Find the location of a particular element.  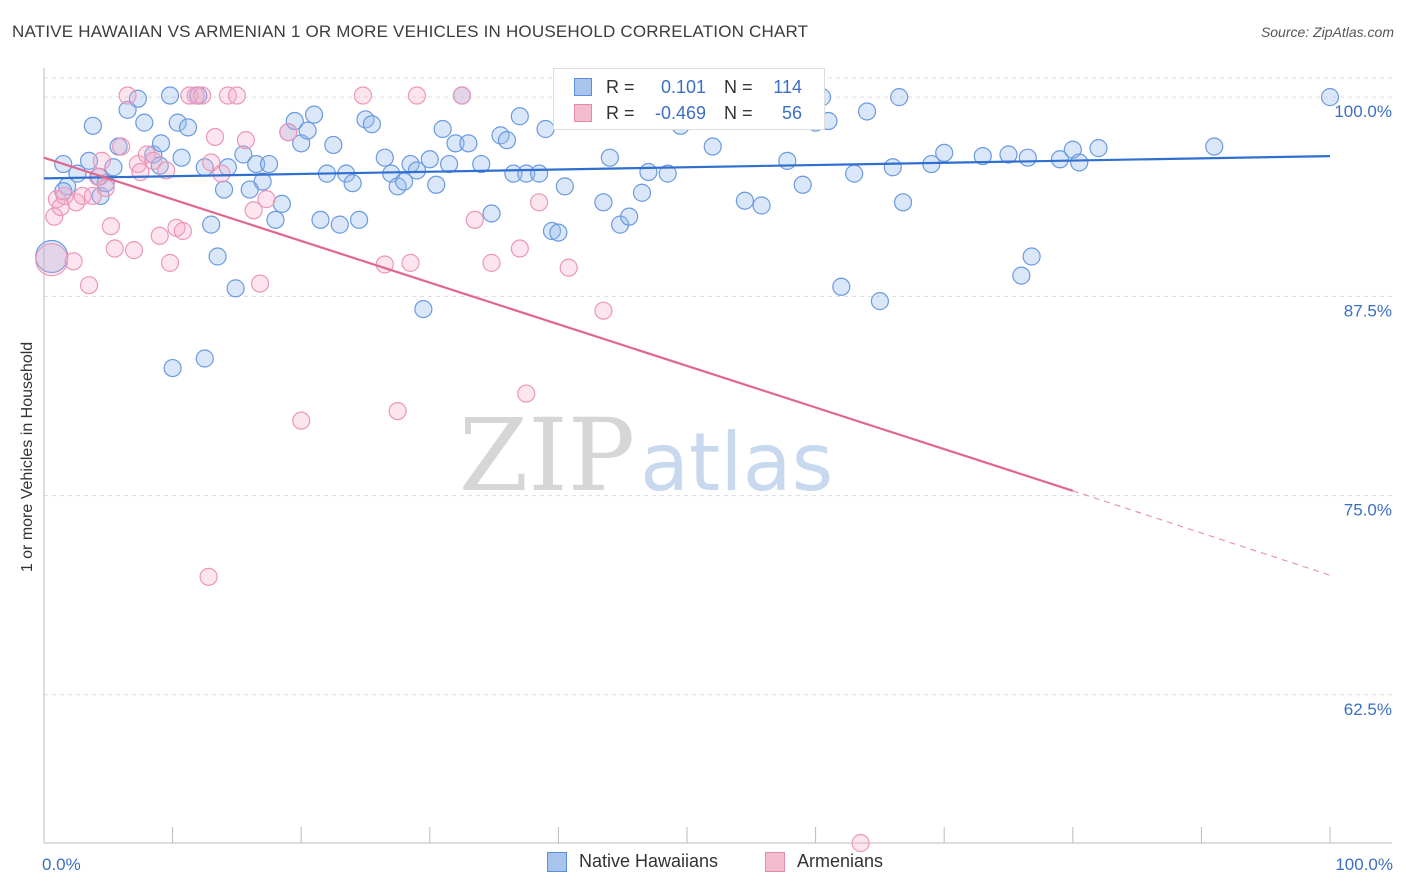

legend-label: Native Hawaiians is located at coordinates (649, 861).